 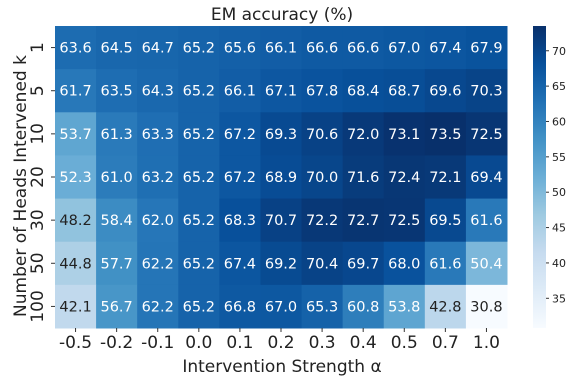 What do you see at coordinates (38, 177) in the screenshot?
I see `y-tick-label: 20` at bounding box center [38, 177].